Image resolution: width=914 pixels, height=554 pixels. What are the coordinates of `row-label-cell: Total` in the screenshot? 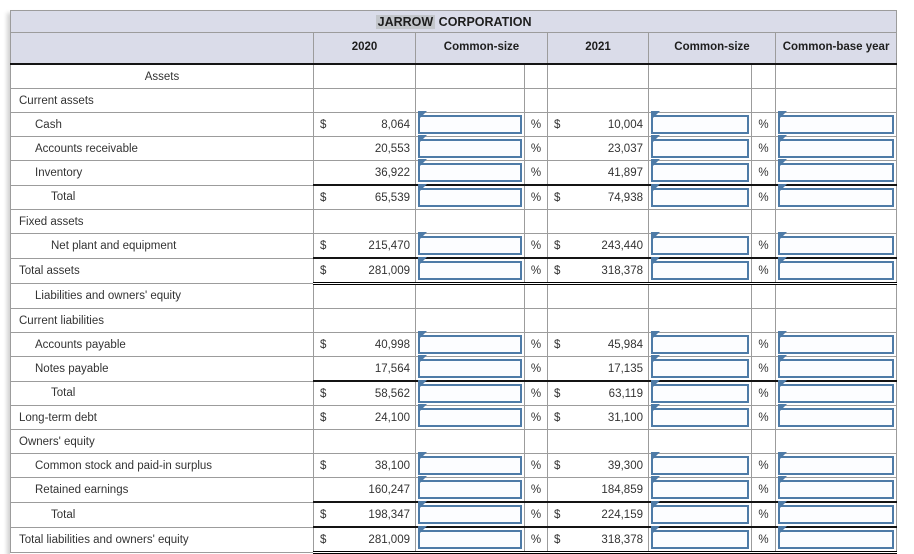 It's located at (162, 393).